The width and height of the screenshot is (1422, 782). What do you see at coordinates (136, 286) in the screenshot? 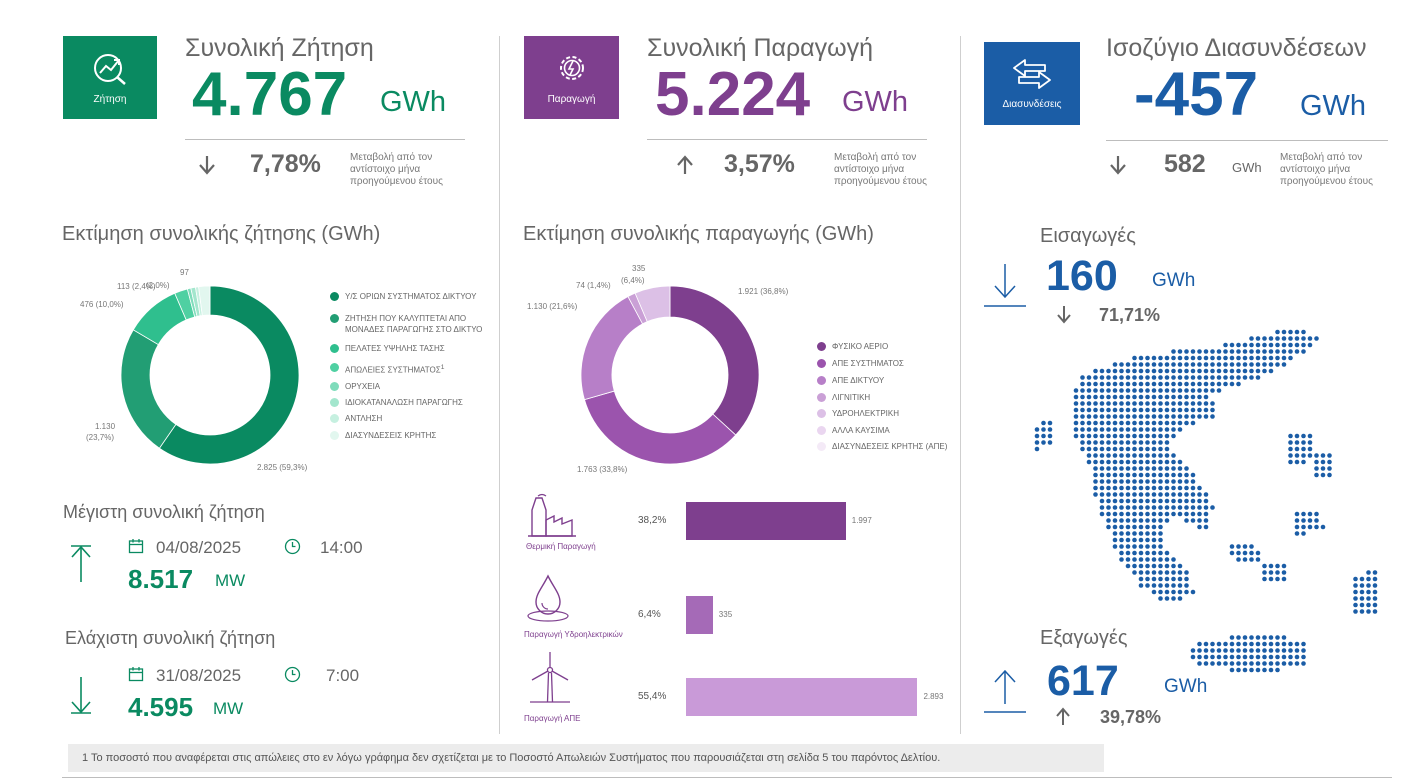
I see `data-label: 113 (2,4%)` at bounding box center [136, 286].